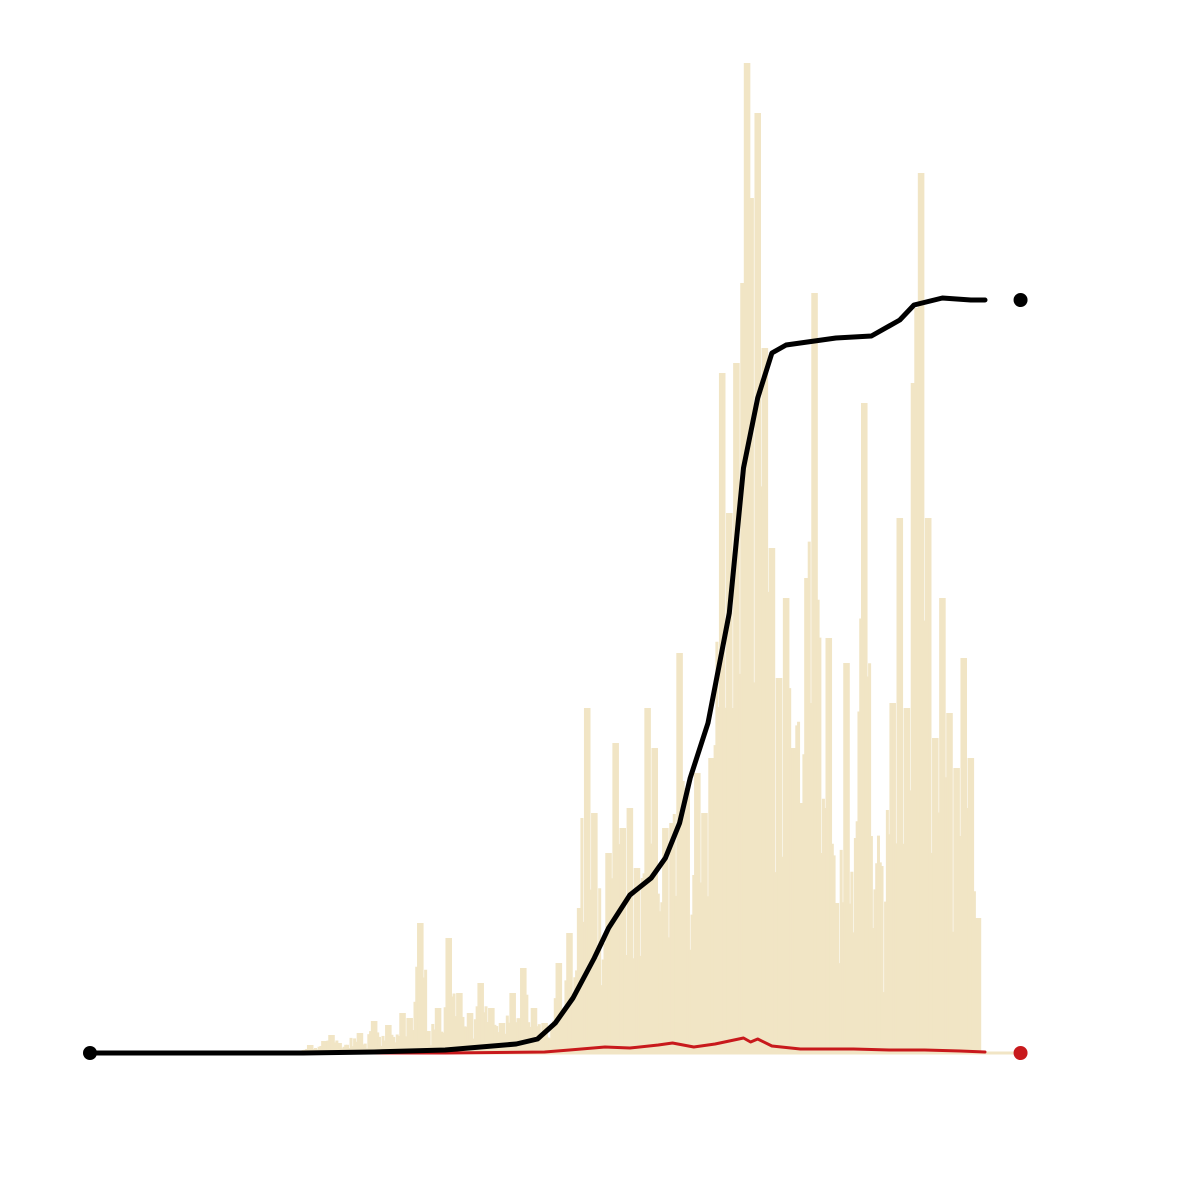 The width and height of the screenshot is (1200, 1200). What do you see at coordinates (537, 1045) in the screenshot?
I see `secondary-line` at bounding box center [537, 1045].